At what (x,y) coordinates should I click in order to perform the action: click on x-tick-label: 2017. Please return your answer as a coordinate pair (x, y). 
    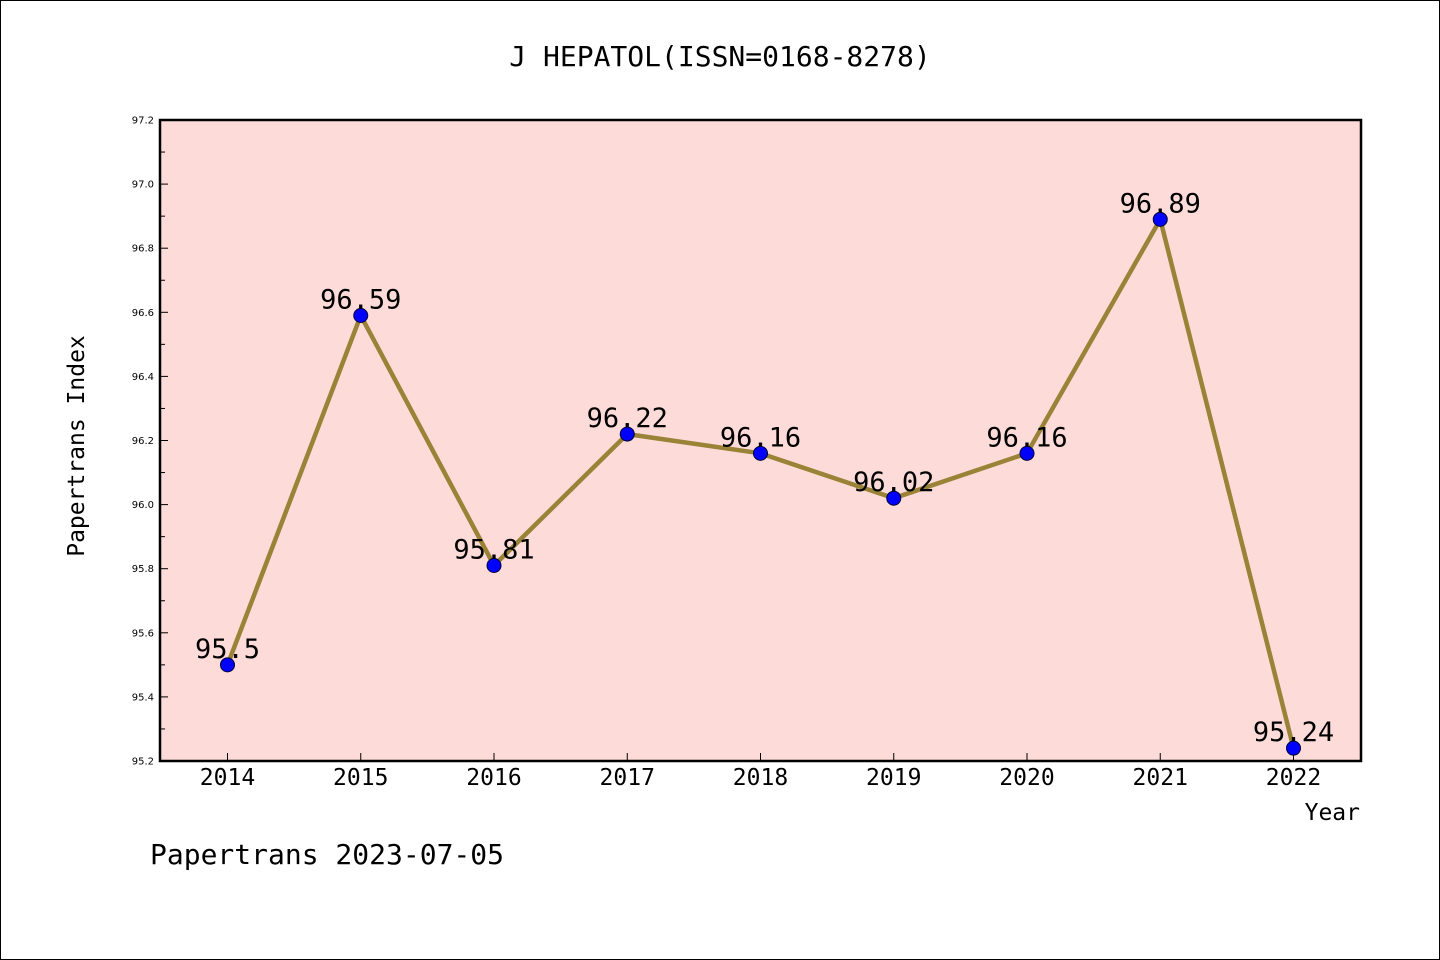
    Looking at the image, I should click on (627, 778).